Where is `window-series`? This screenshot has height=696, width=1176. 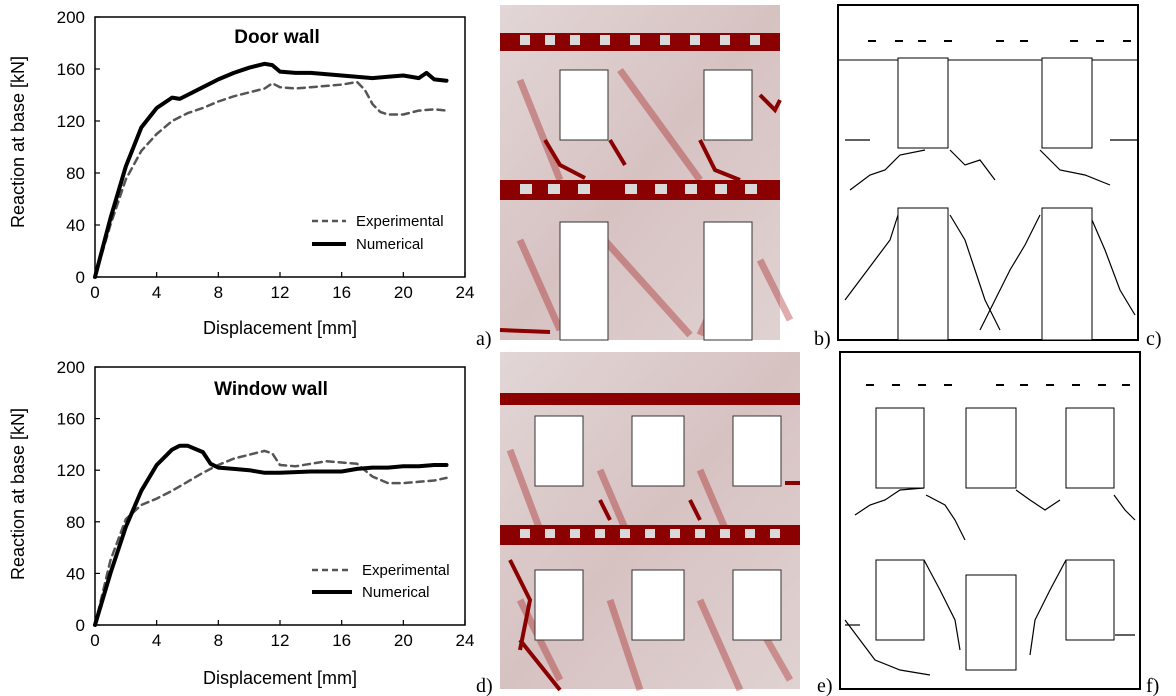
window-series is located at coordinates (271, 535).